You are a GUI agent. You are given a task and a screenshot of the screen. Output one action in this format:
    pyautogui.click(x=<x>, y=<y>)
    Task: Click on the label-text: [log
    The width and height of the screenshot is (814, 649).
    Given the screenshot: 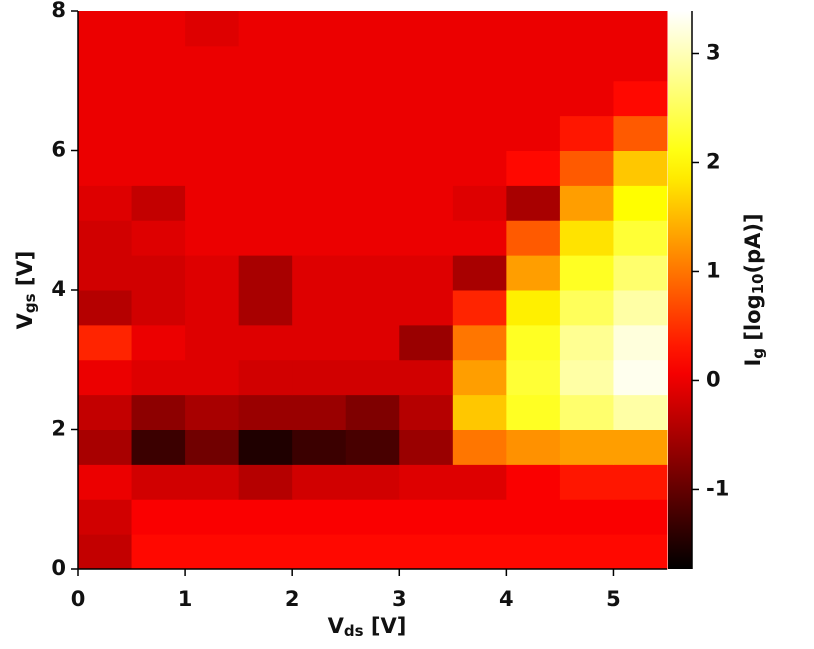 What is the action you would take?
    pyautogui.click(x=753, y=321)
    